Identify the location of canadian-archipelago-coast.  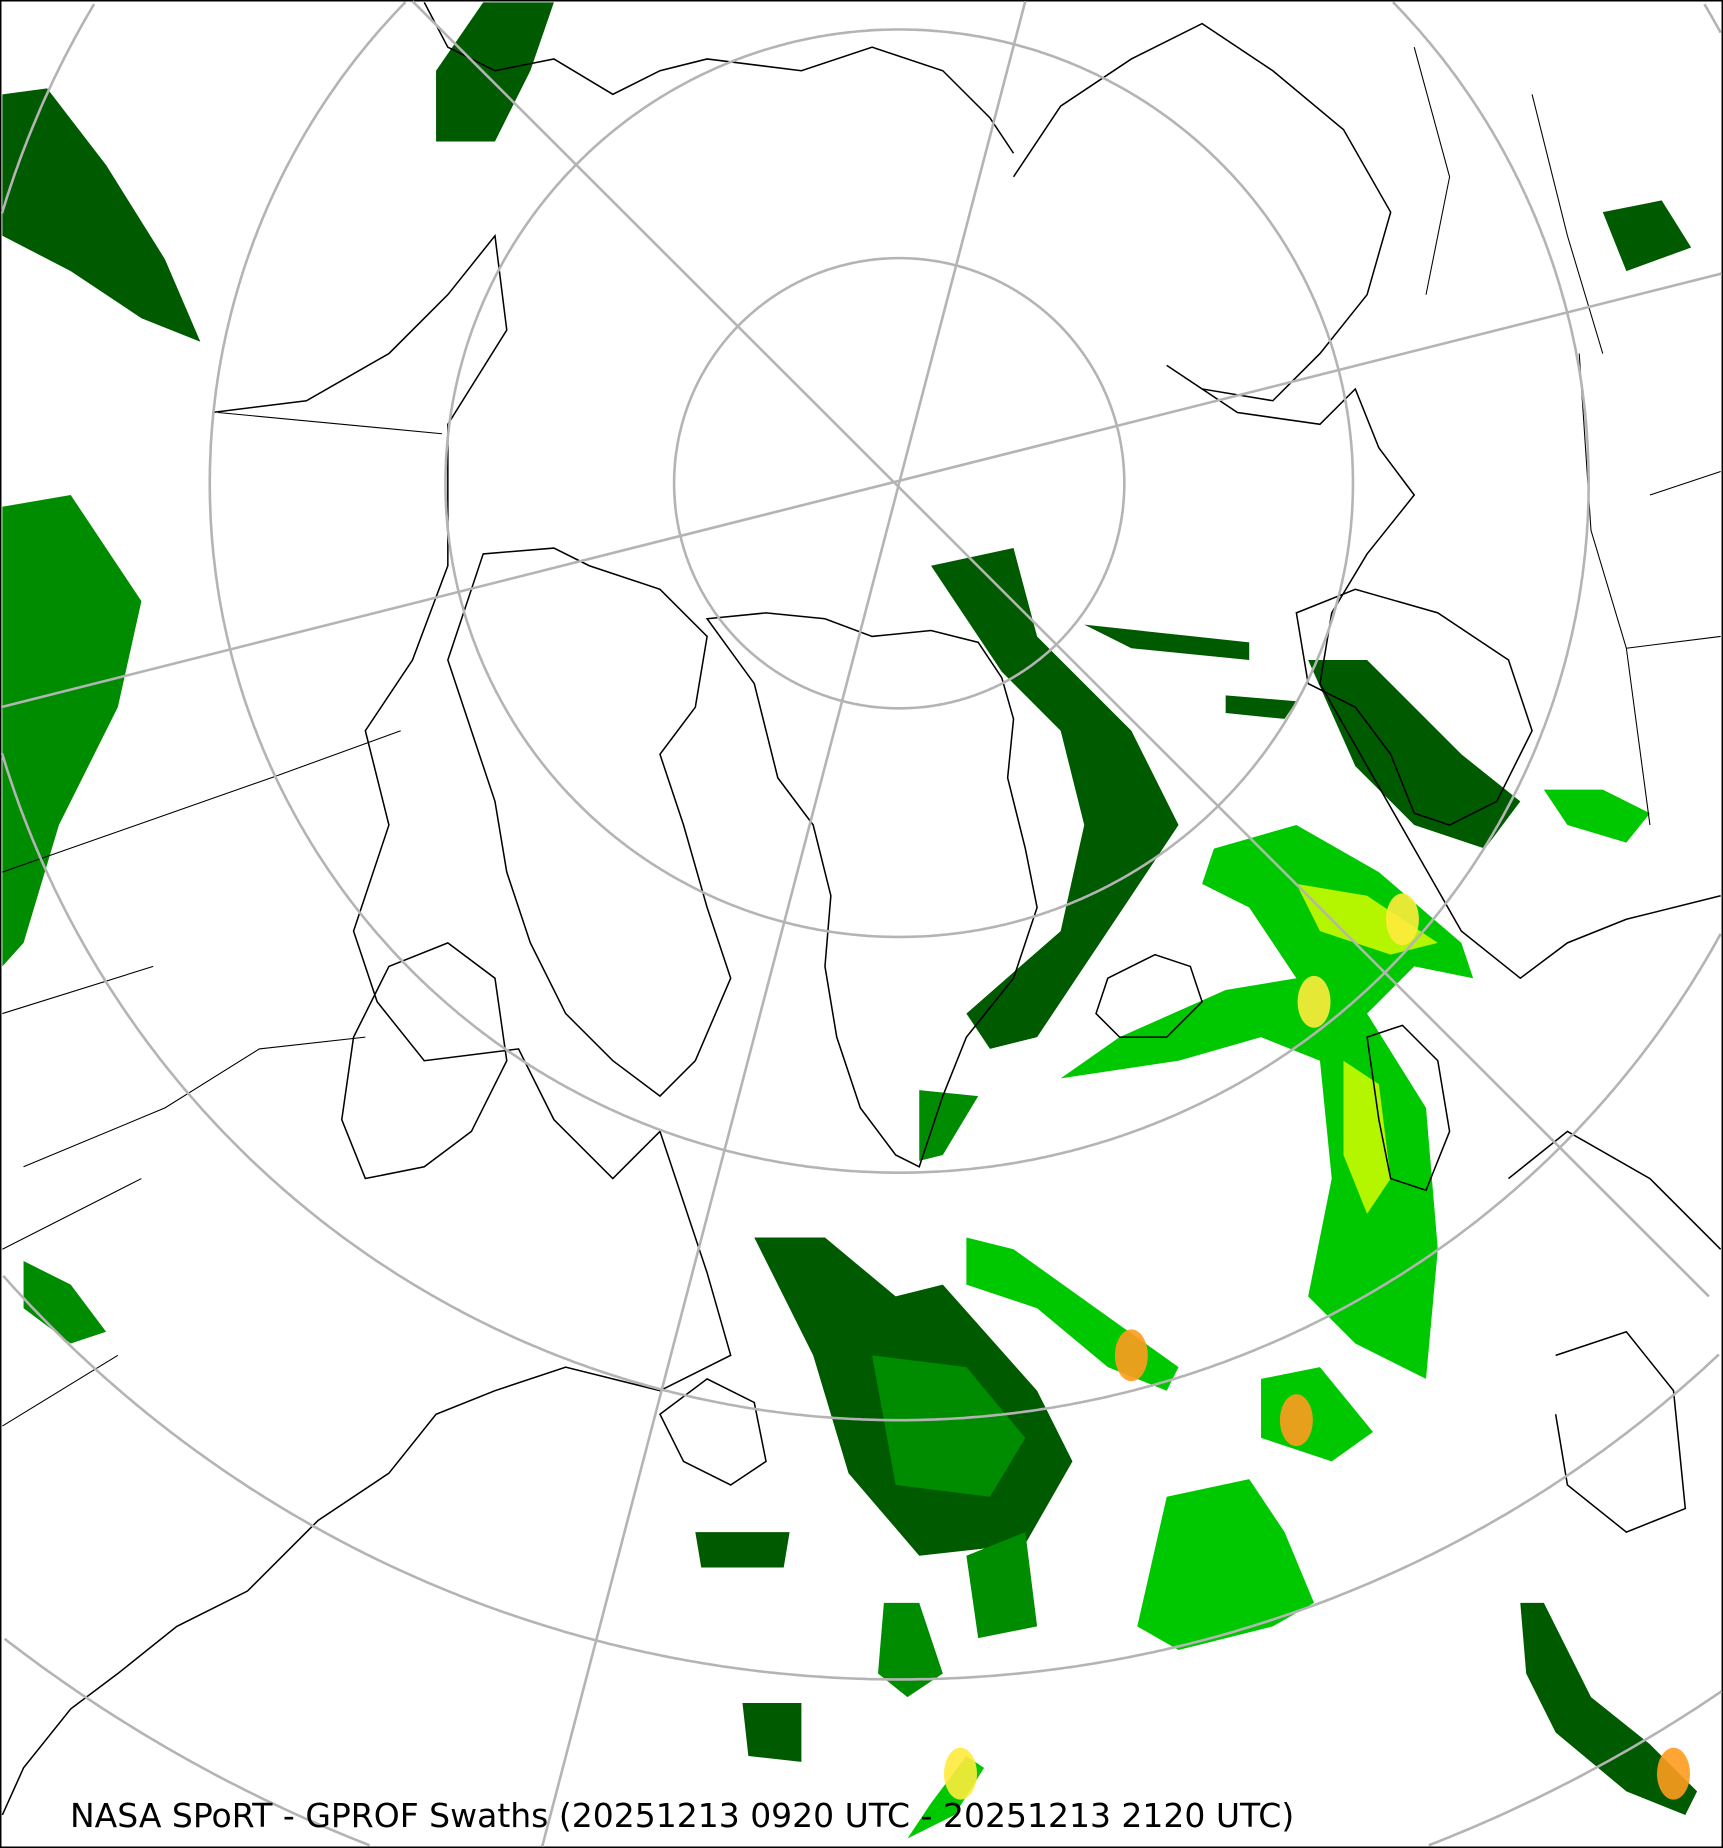
(589, 822).